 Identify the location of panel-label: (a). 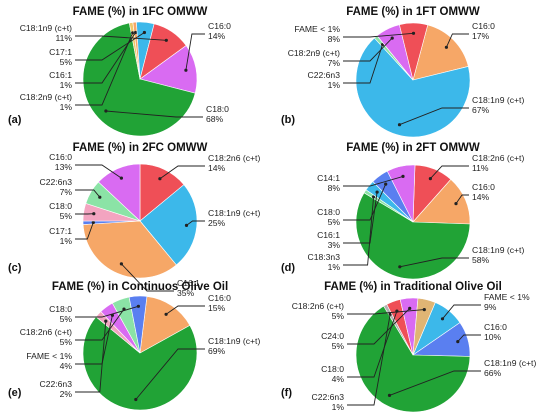
(15, 120).